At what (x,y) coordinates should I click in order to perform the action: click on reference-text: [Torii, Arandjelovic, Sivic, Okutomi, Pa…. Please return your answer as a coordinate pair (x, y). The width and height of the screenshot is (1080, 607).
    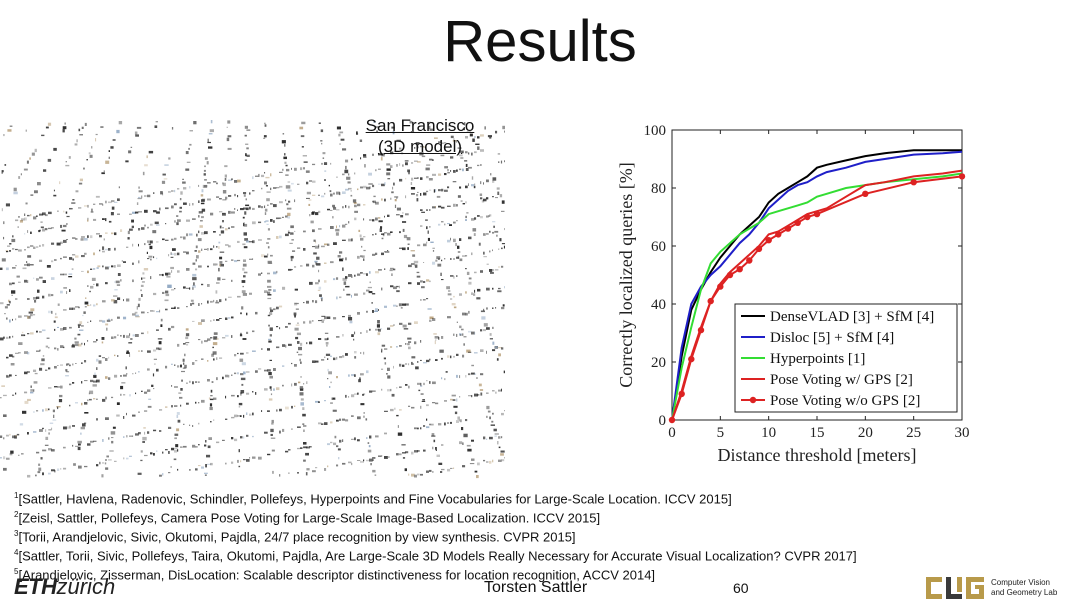
    Looking at the image, I should click on (297, 537).